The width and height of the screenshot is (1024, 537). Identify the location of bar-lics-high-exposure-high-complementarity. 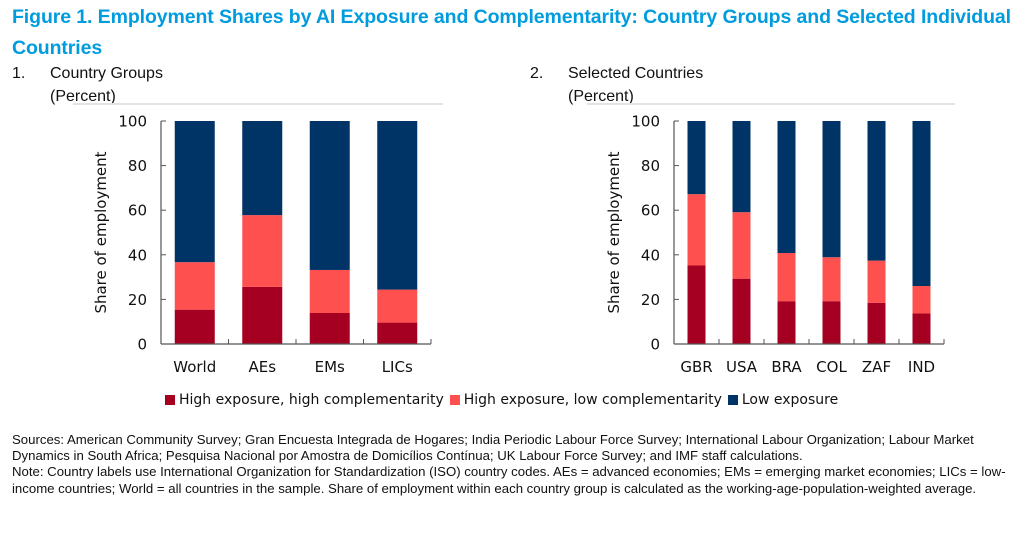
(397, 333).